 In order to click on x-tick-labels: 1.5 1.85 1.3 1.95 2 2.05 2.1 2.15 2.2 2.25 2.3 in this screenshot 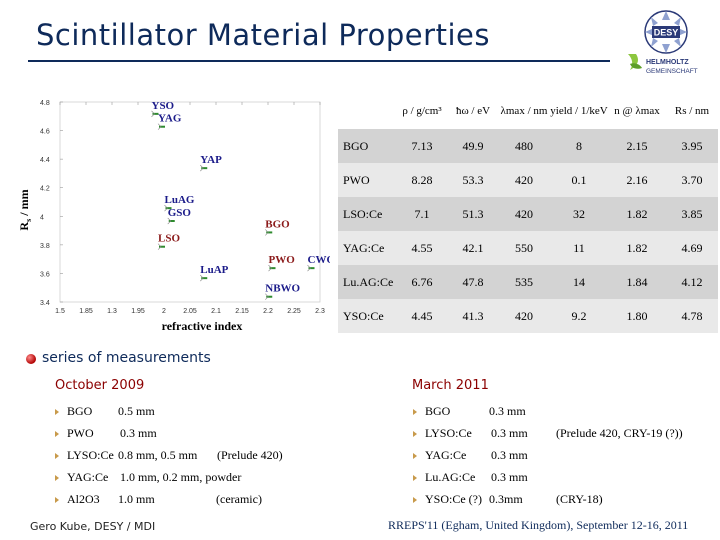, I will do `click(190, 208)`.